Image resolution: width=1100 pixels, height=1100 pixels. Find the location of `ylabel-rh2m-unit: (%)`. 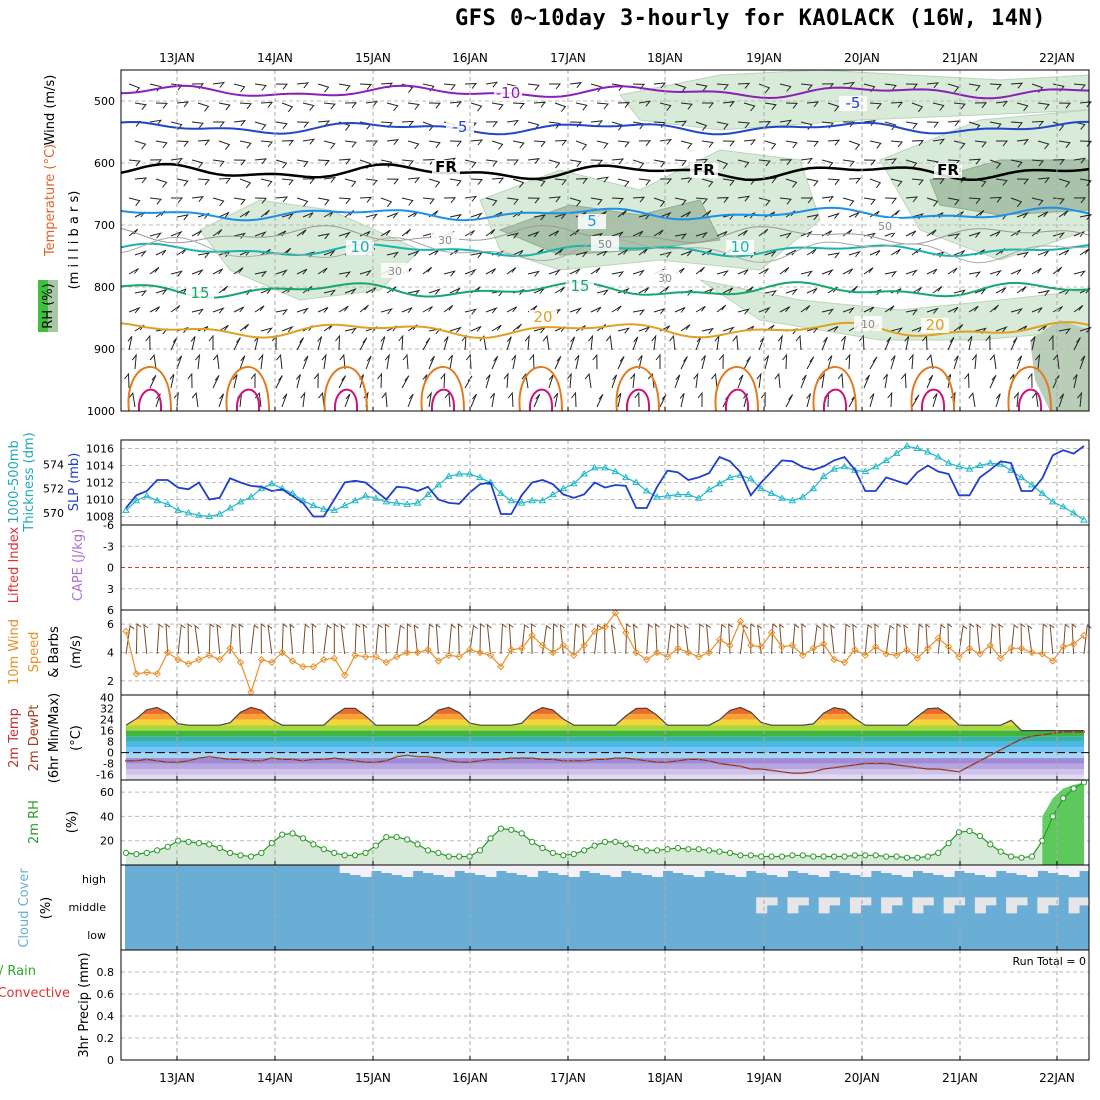

ylabel-rh2m-unit: (%) is located at coordinates (72, 822).